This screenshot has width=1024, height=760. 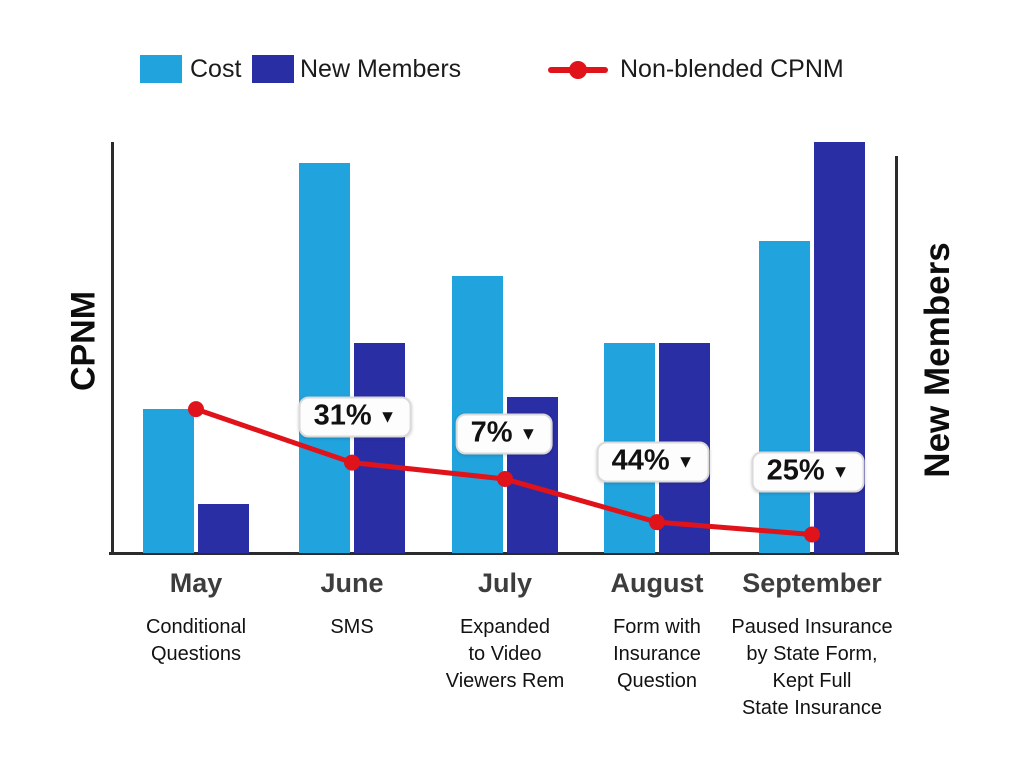 I want to click on legend-dot-marker, so click(x=578, y=70).